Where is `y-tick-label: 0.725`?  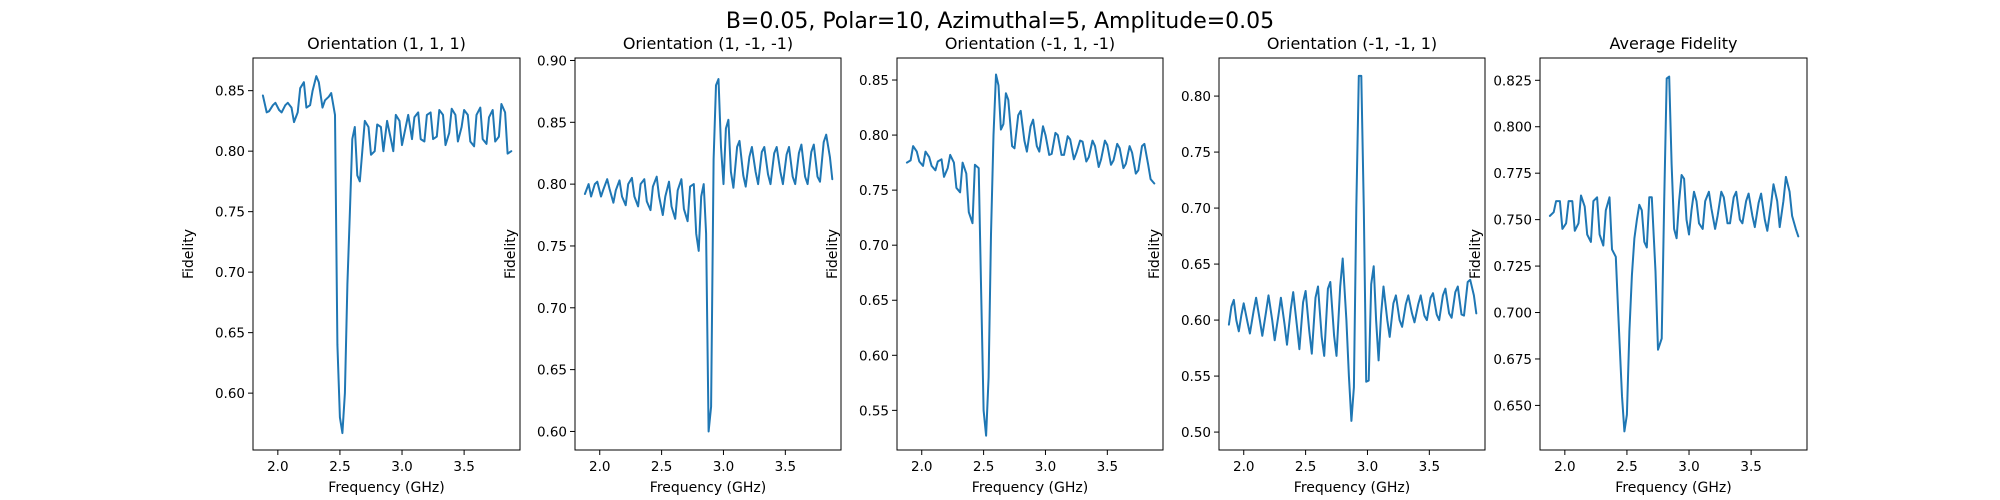 y-tick-label: 0.725 is located at coordinates (1512, 267).